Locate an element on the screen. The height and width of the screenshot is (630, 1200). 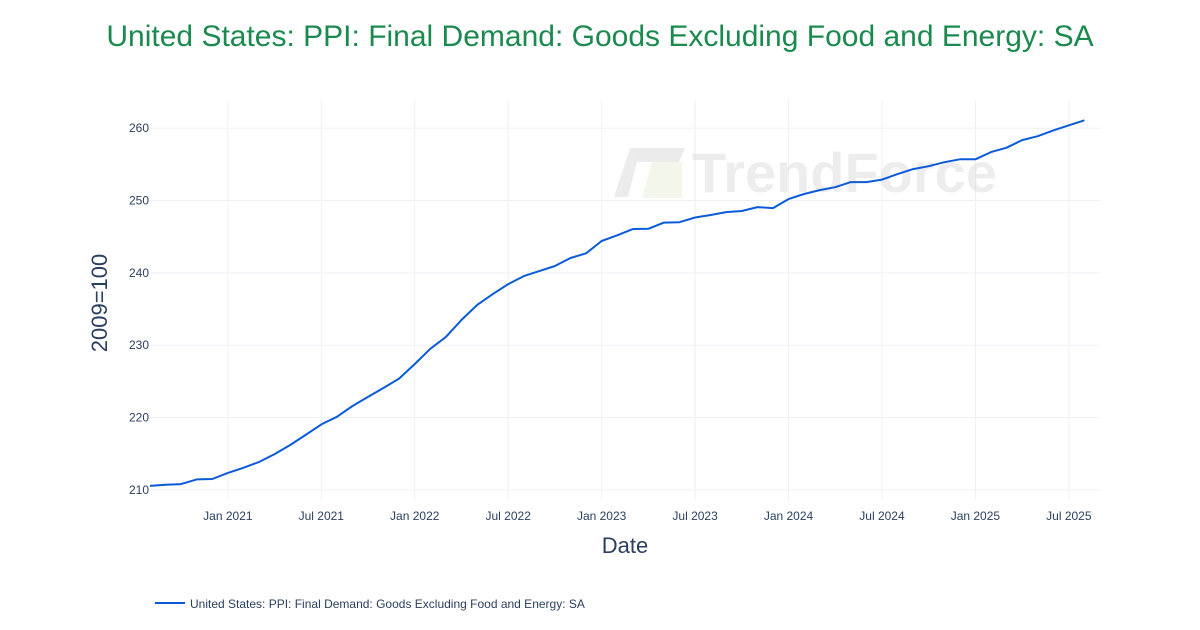
y-tick-label: 260 is located at coordinates (139, 128).